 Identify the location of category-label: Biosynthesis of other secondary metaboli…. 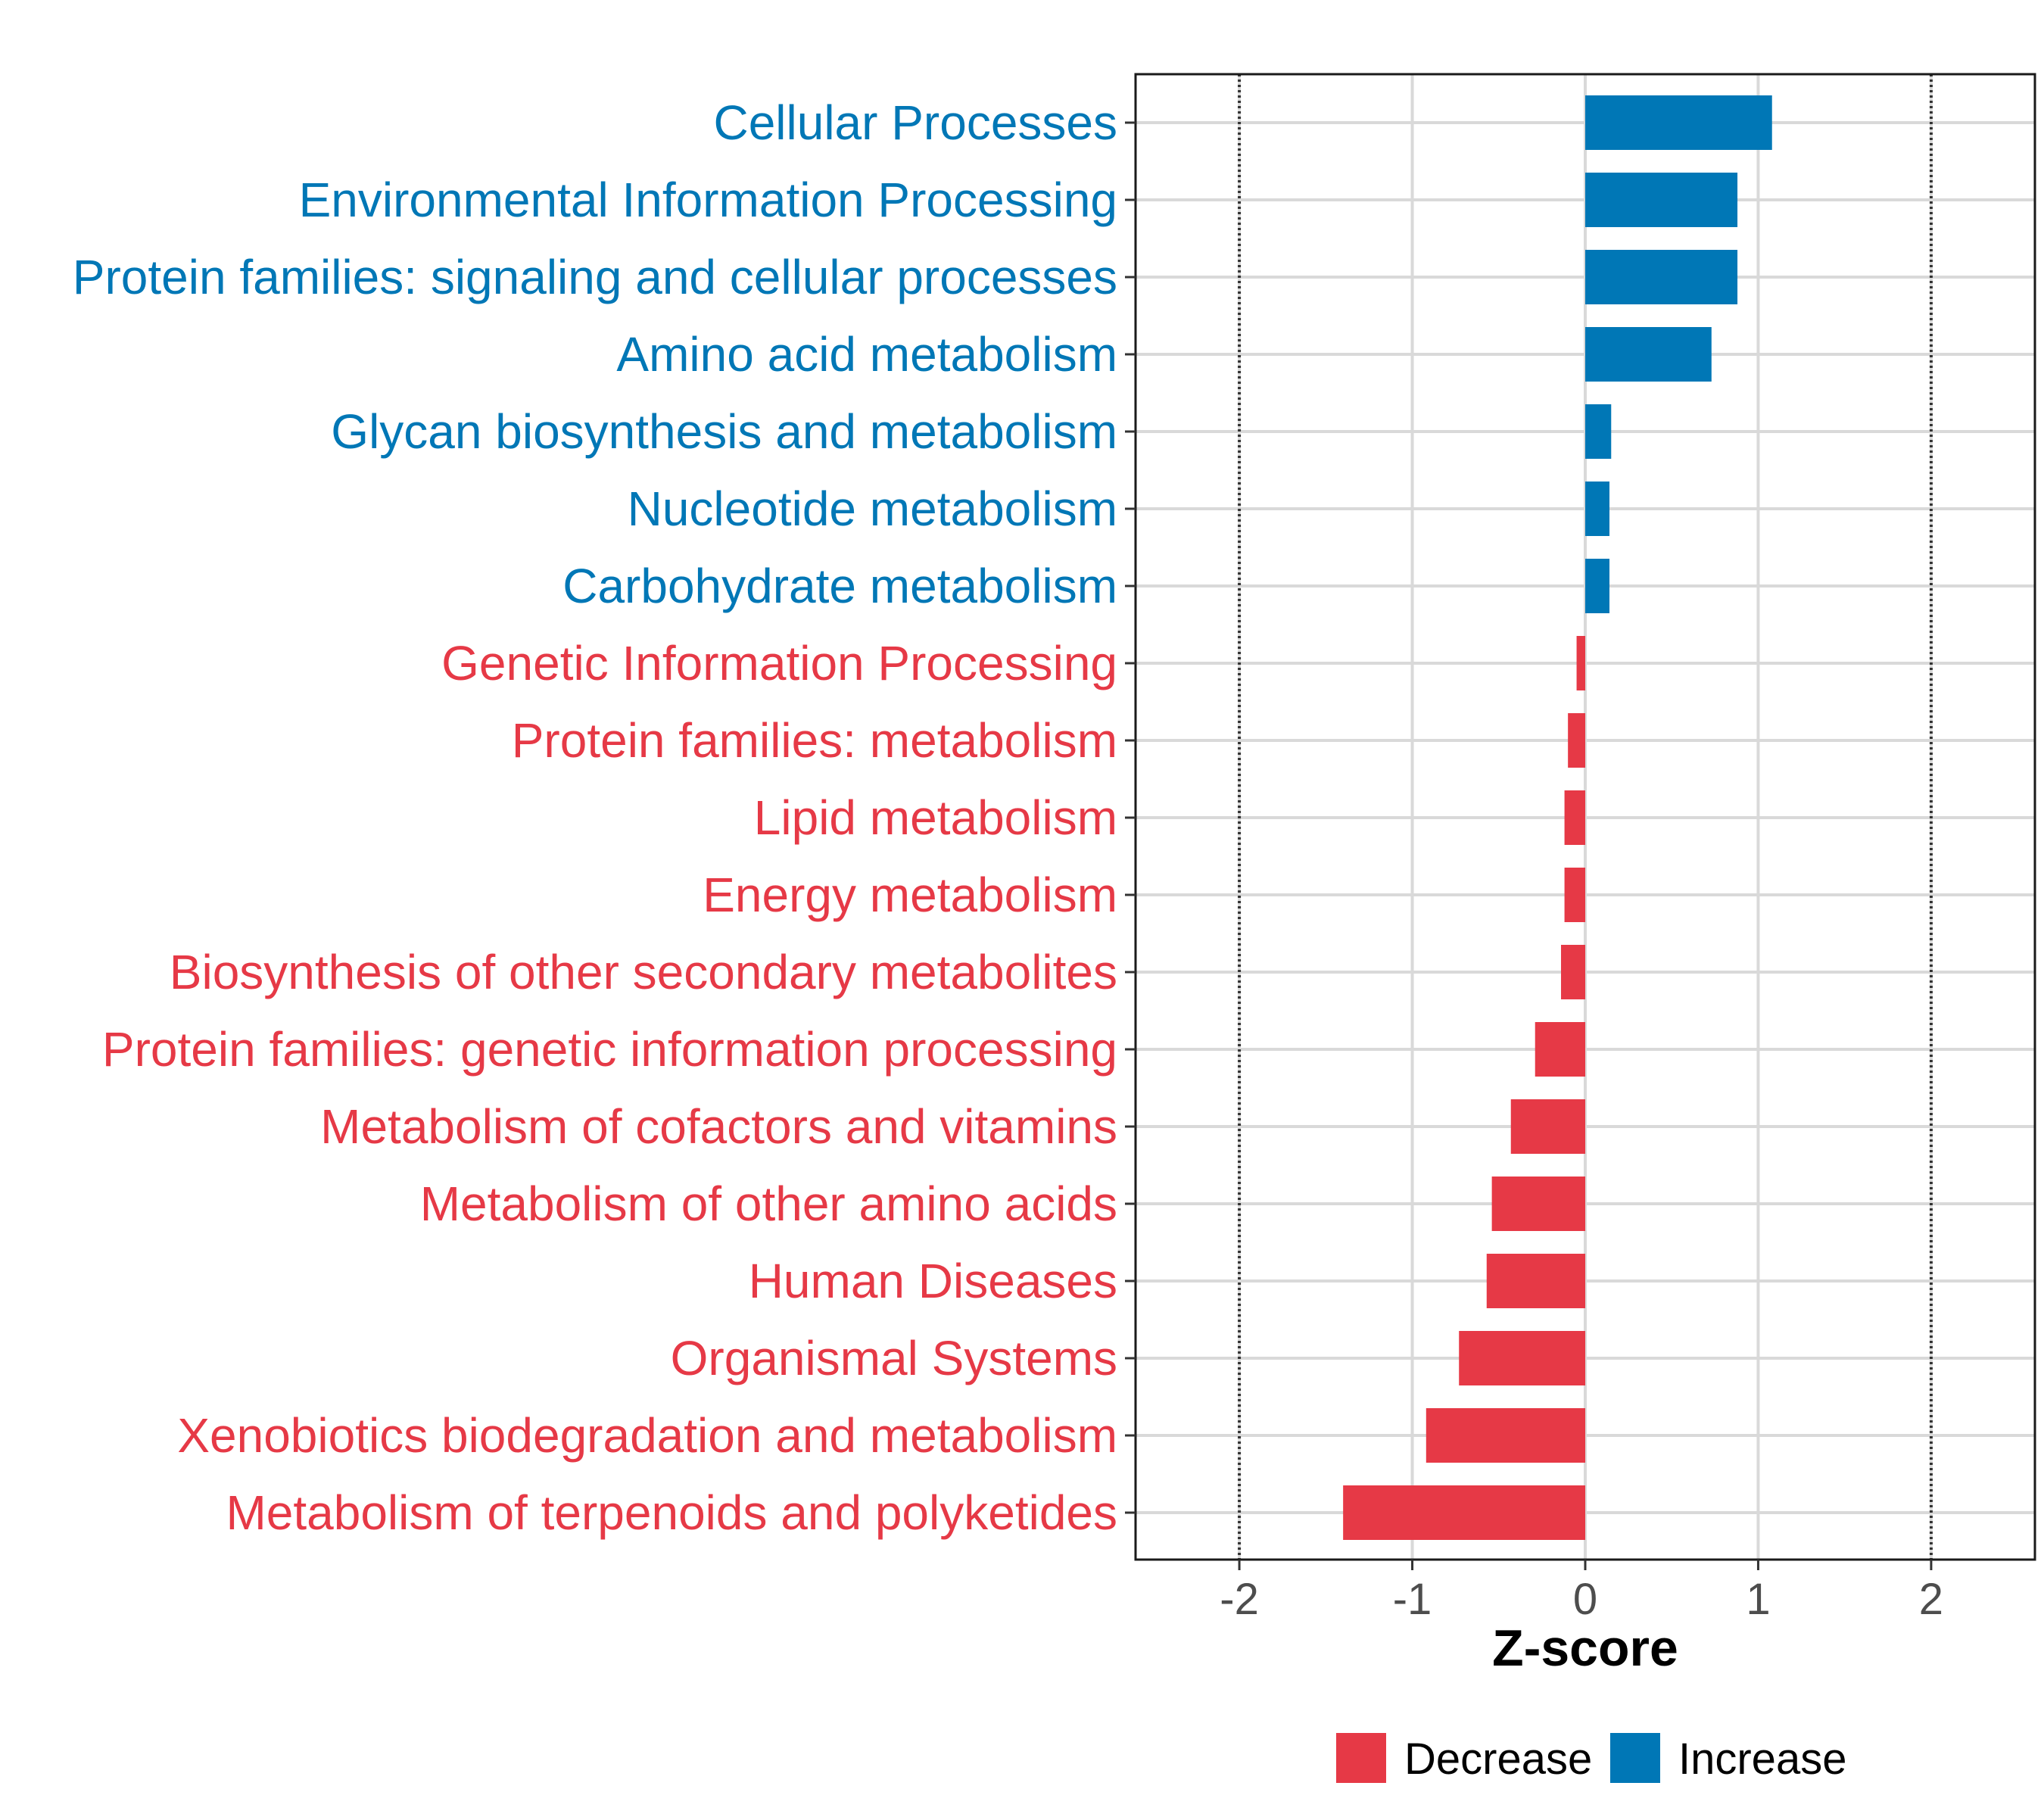
(643, 972).